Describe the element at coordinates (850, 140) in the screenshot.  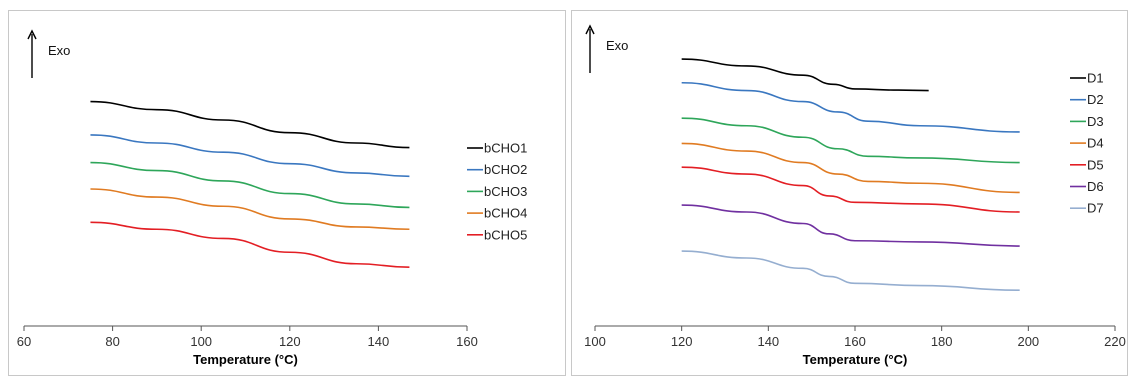
I see `right-series-line-d3` at that location.